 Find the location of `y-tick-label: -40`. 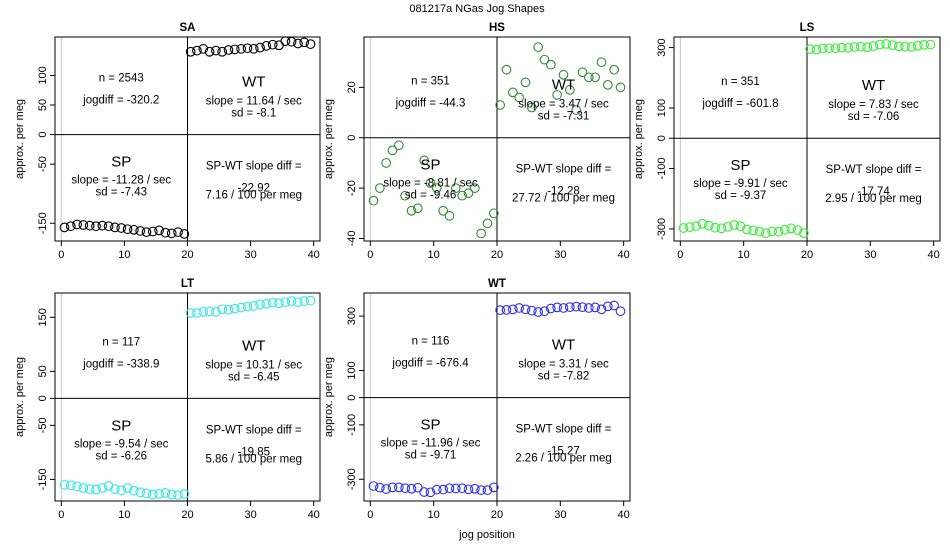

y-tick-label: -40 is located at coordinates (352, 239).